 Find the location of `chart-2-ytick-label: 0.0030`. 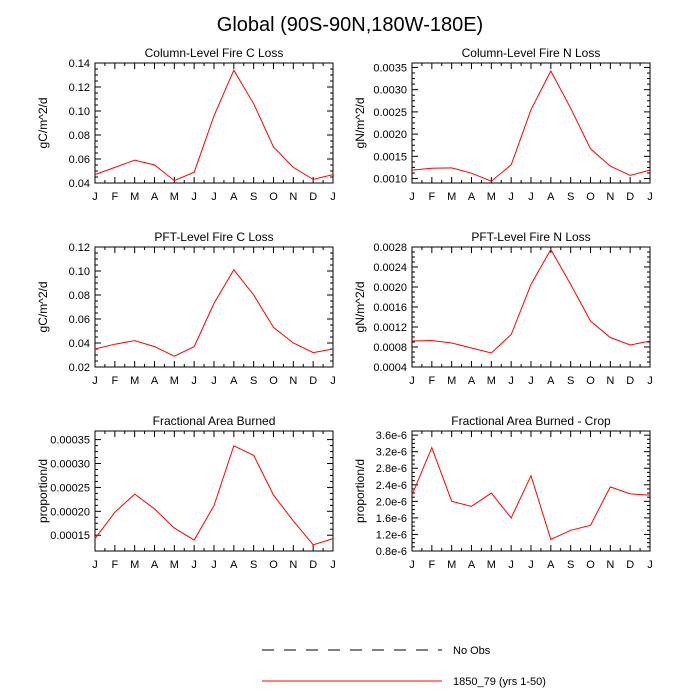

chart-2-ytick-label: 0.0030 is located at coordinates (390, 91).